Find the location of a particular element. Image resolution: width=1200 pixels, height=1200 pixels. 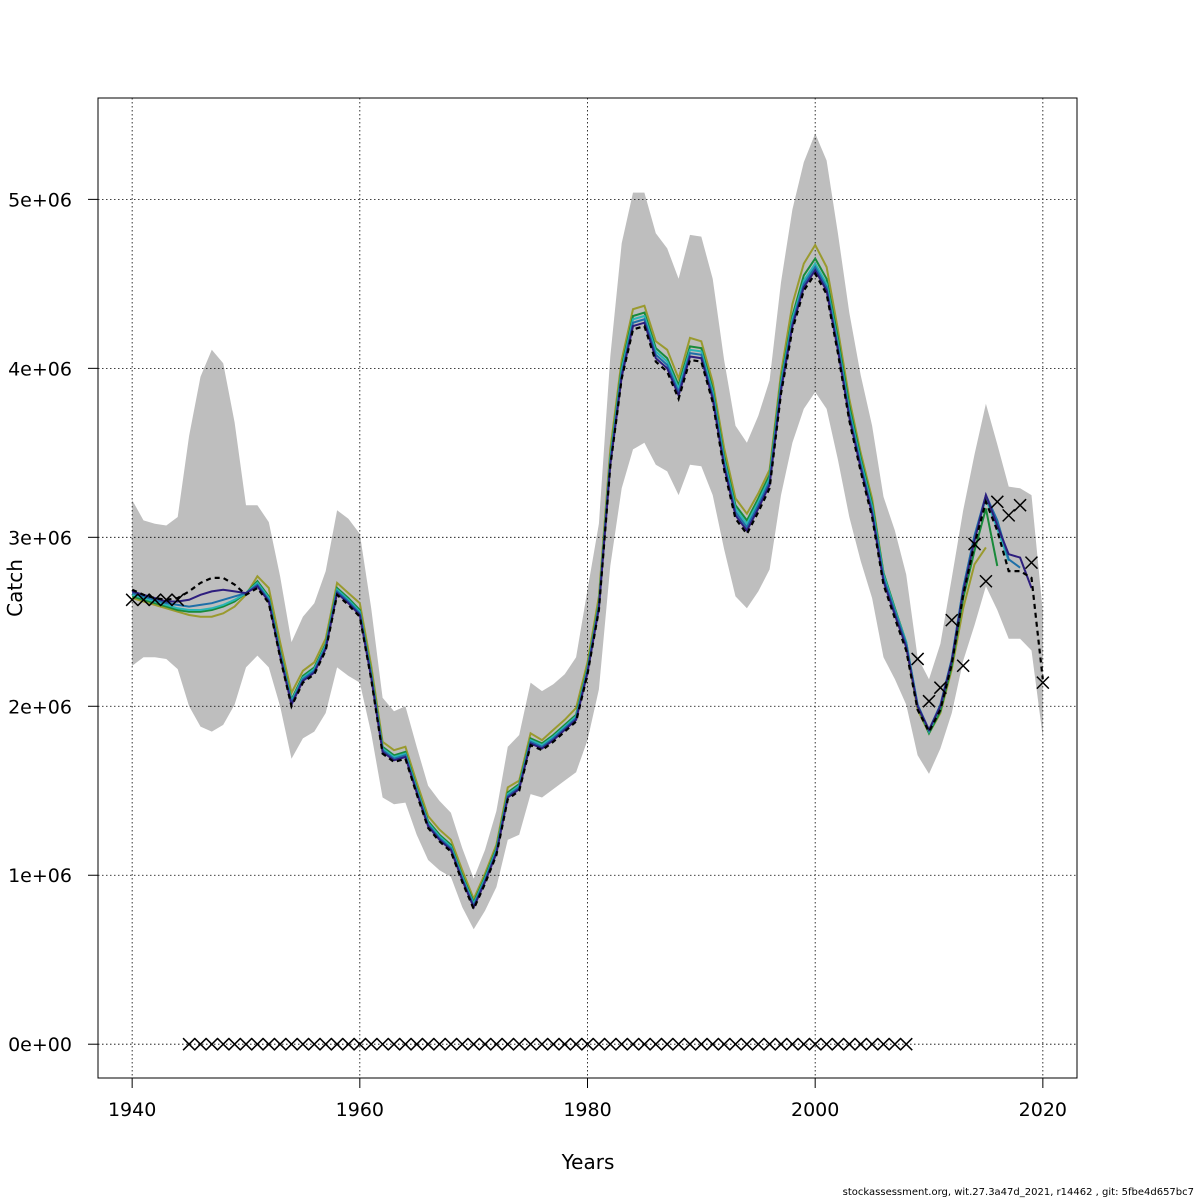

y-tick-label: 2e+06 is located at coordinates (40, 707).